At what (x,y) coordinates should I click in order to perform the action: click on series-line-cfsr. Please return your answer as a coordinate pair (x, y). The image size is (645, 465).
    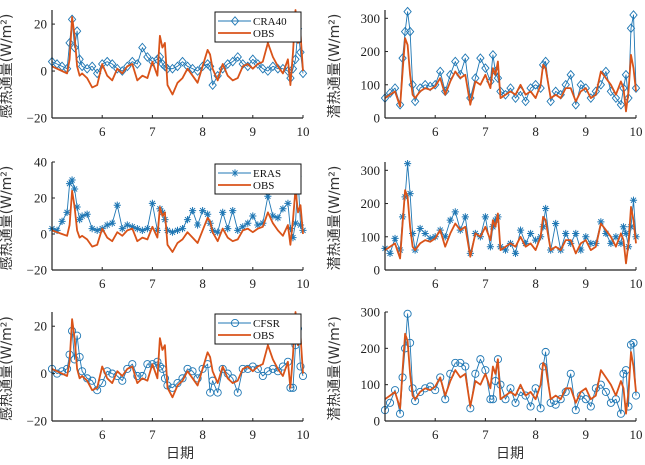
    Looking at the image, I should click on (510, 364).